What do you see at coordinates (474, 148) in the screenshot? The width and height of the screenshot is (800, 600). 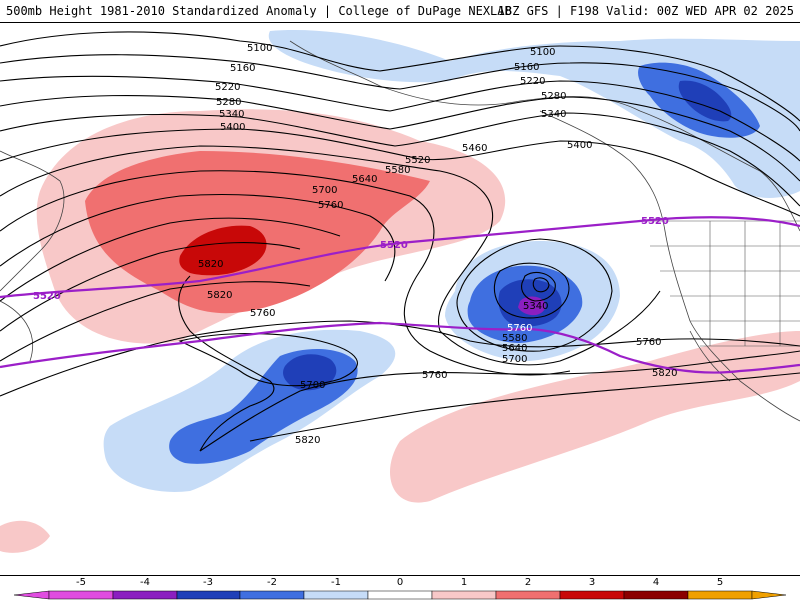 I see `contour-label: 5460` at bounding box center [474, 148].